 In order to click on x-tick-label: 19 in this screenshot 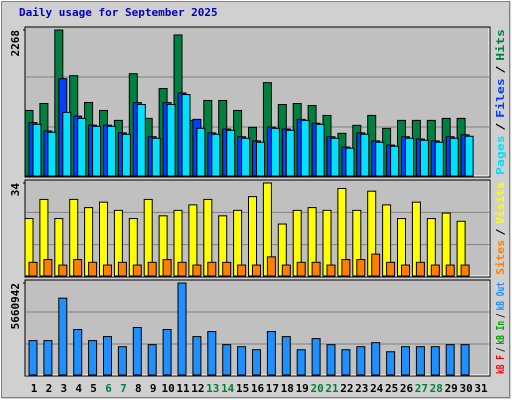, I will do `click(302, 388)`.